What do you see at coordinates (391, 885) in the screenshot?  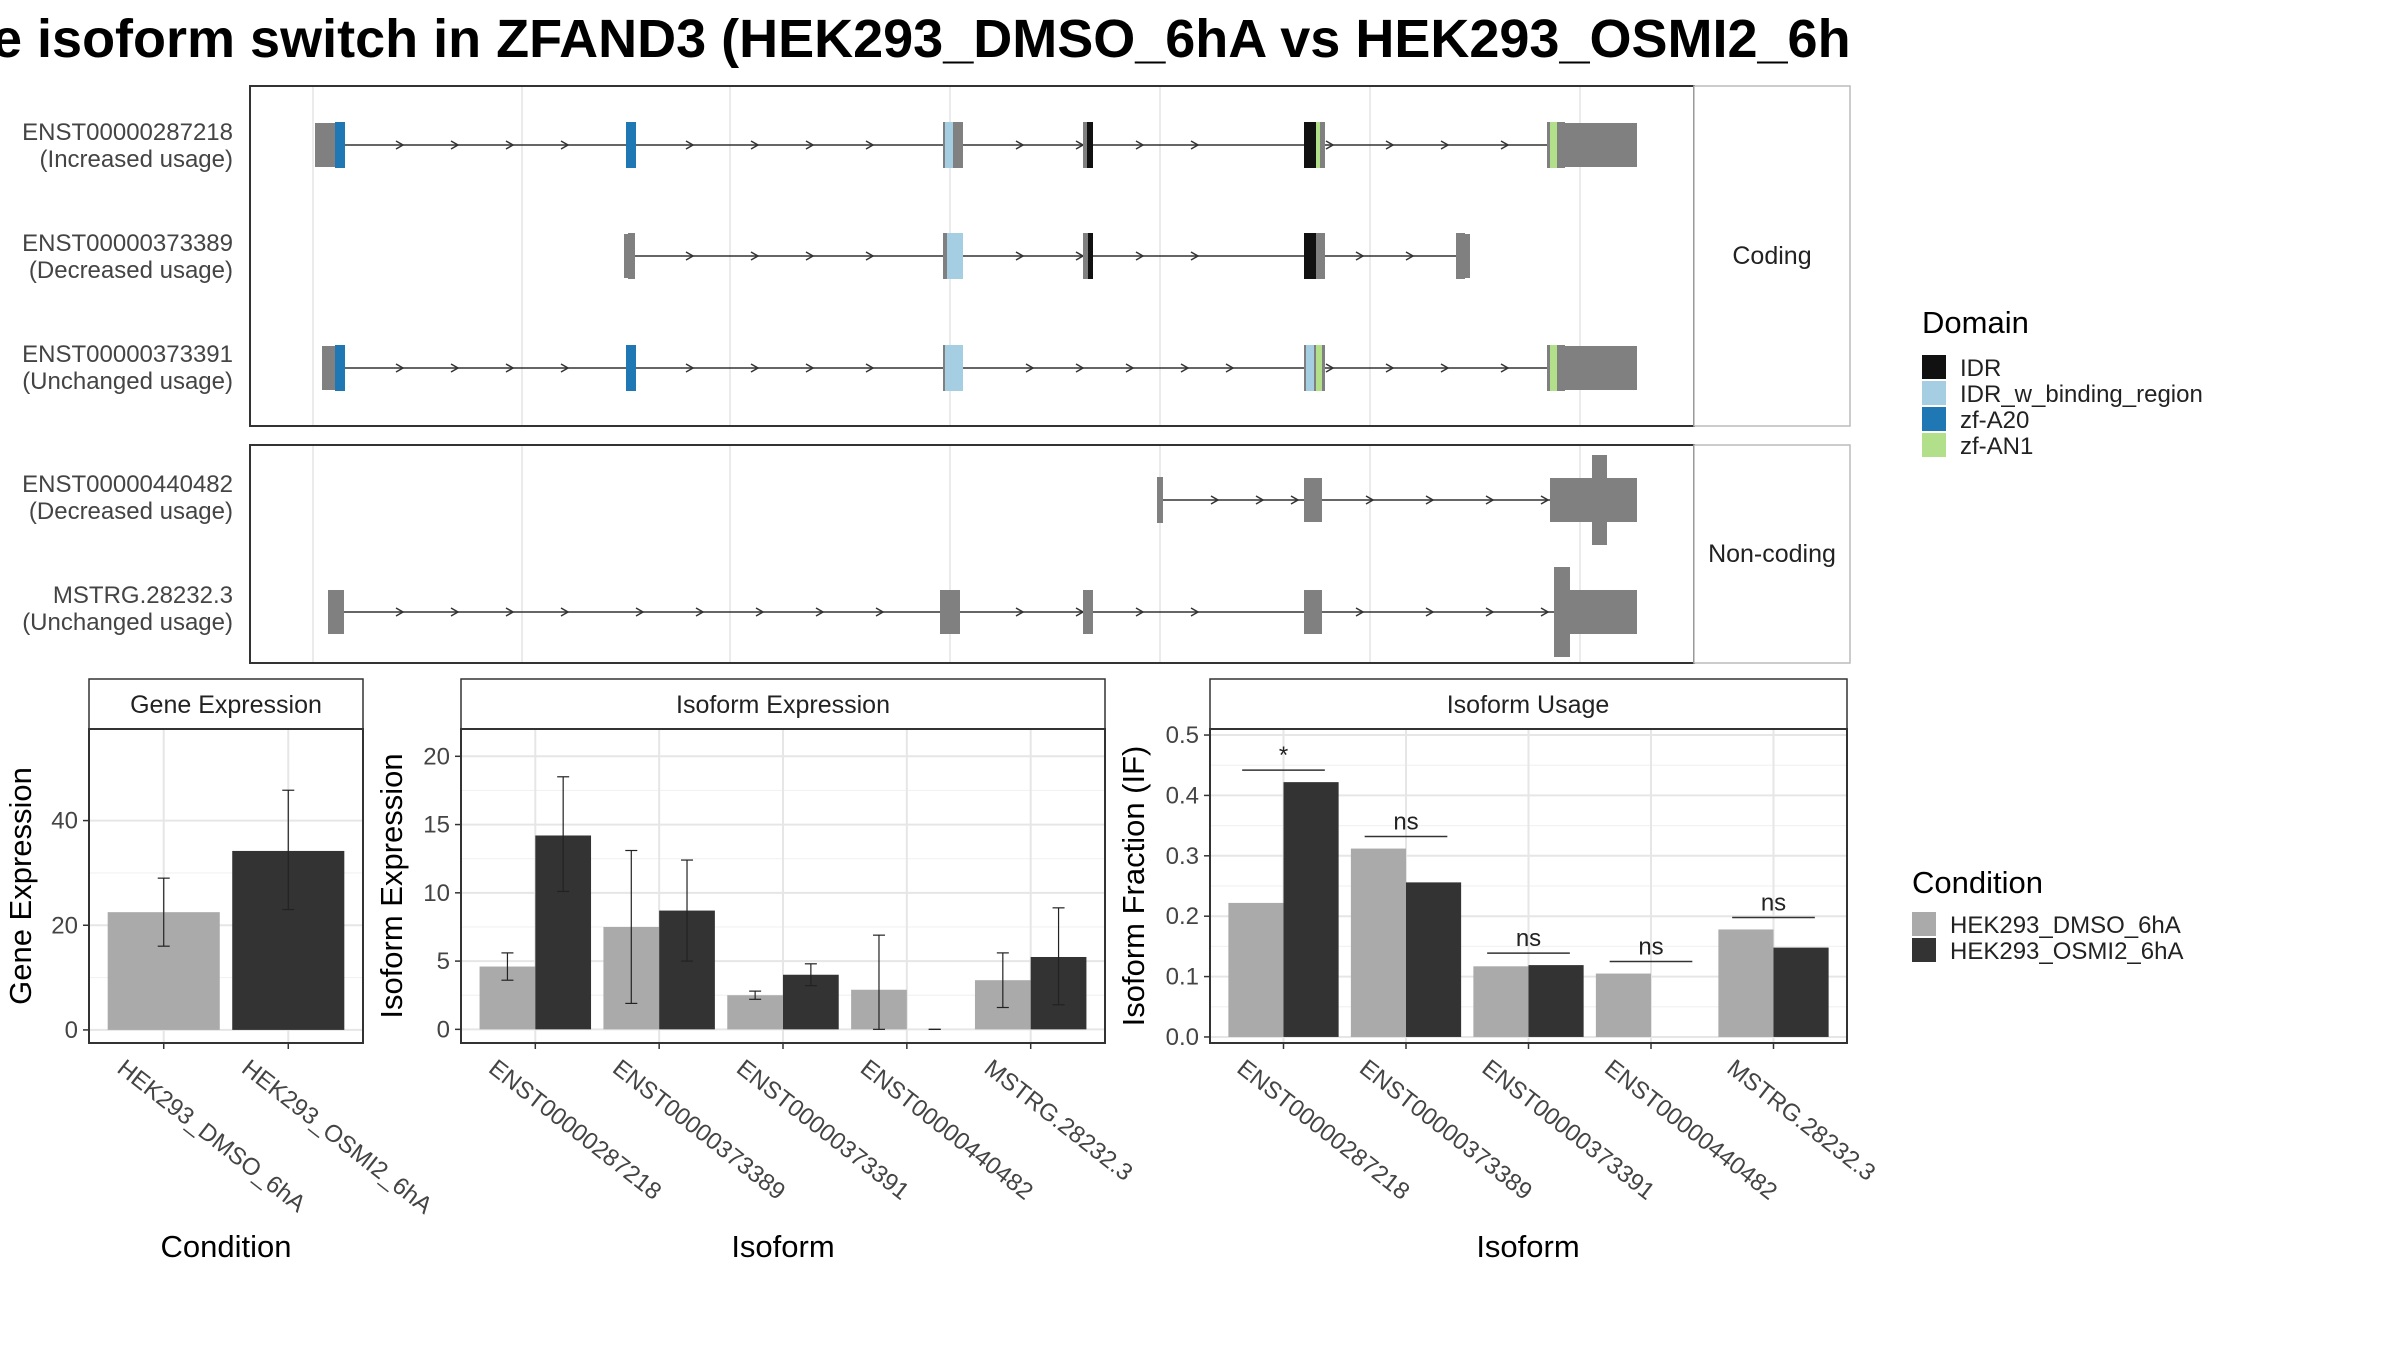 I see `y-axis-title: Isoform Expression` at bounding box center [391, 885].